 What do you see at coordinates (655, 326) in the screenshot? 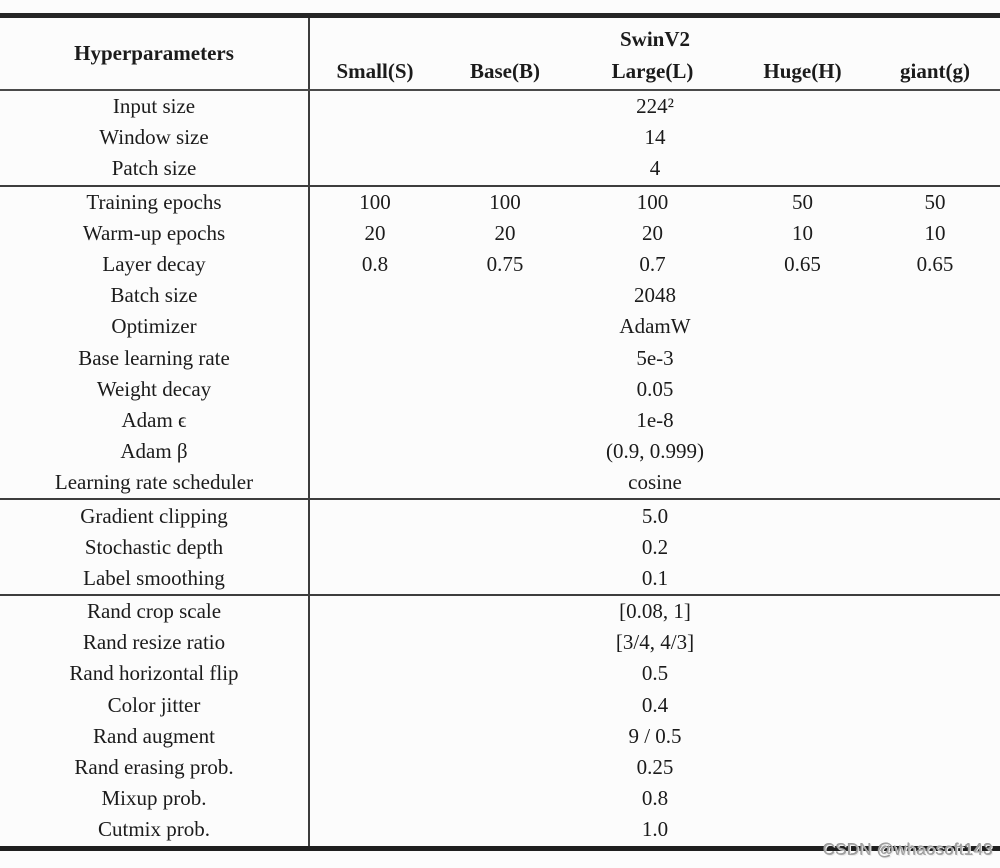
I see `row-value: AdamW` at bounding box center [655, 326].